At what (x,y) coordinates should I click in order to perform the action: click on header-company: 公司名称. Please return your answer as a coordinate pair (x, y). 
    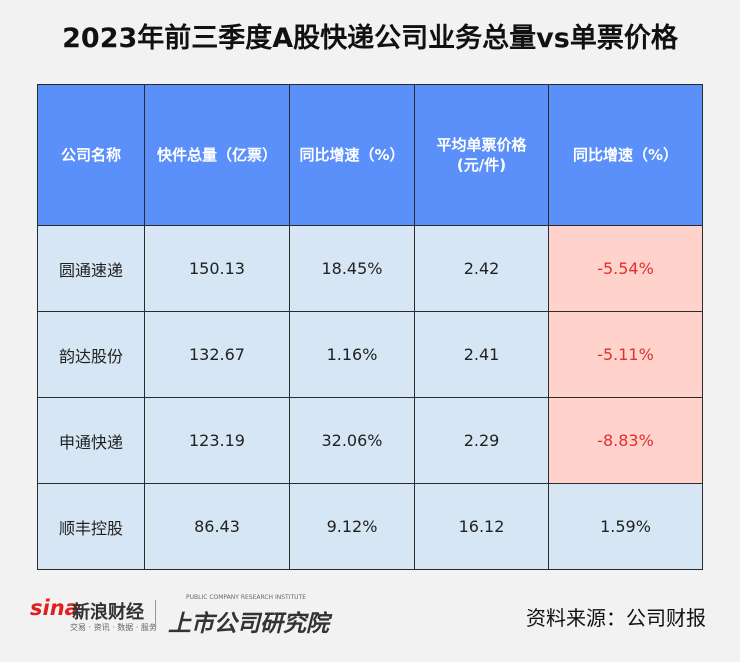
    Looking at the image, I should click on (91, 155).